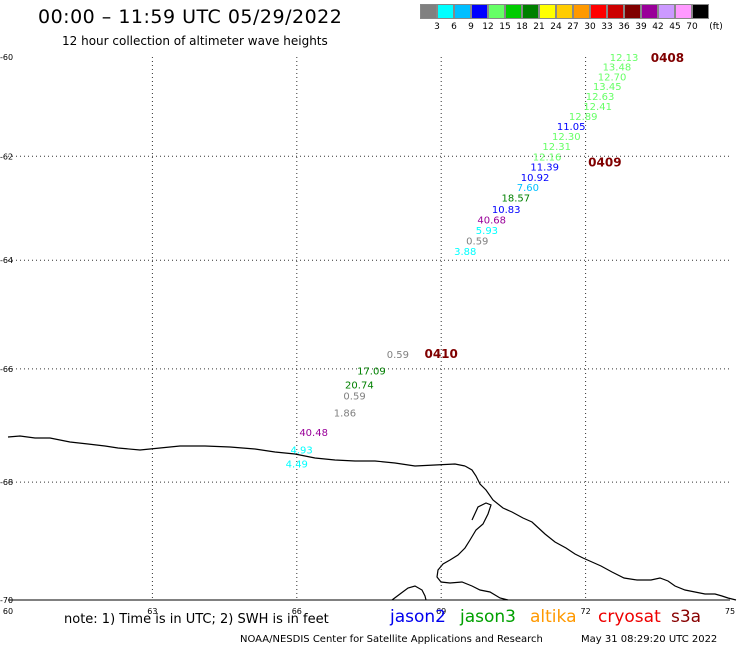 Image resolution: width=740 pixels, height=650 pixels. I want to click on map-title: 00:00 – 11:59 UTC 05/29/2022, so click(190, 17).